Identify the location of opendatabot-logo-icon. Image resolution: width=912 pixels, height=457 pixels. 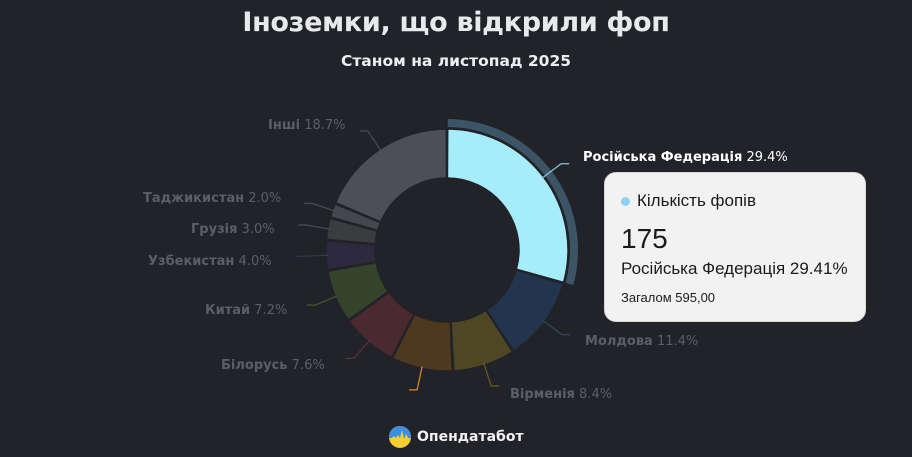
(400, 437).